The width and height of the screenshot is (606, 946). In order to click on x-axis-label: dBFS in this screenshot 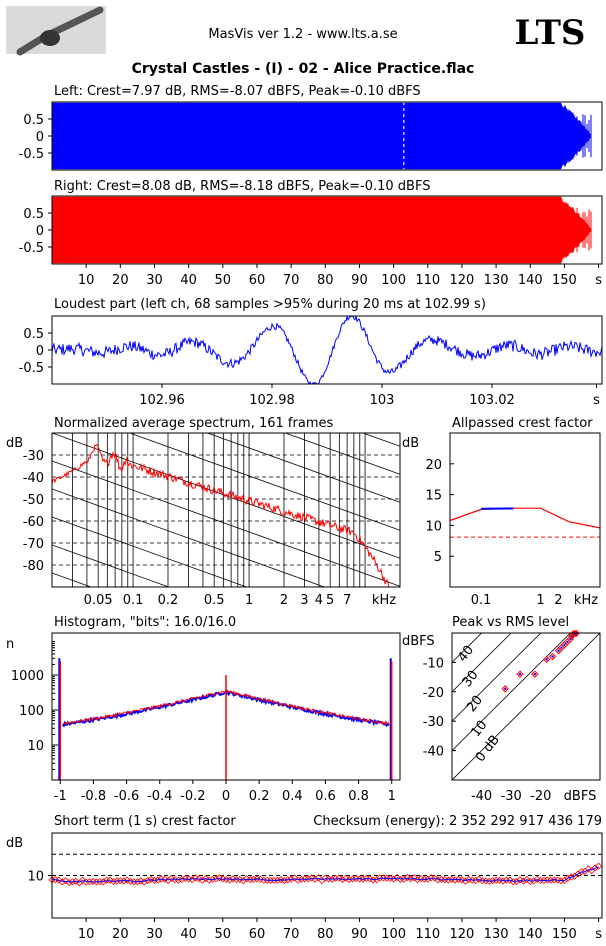, I will do `click(580, 796)`.